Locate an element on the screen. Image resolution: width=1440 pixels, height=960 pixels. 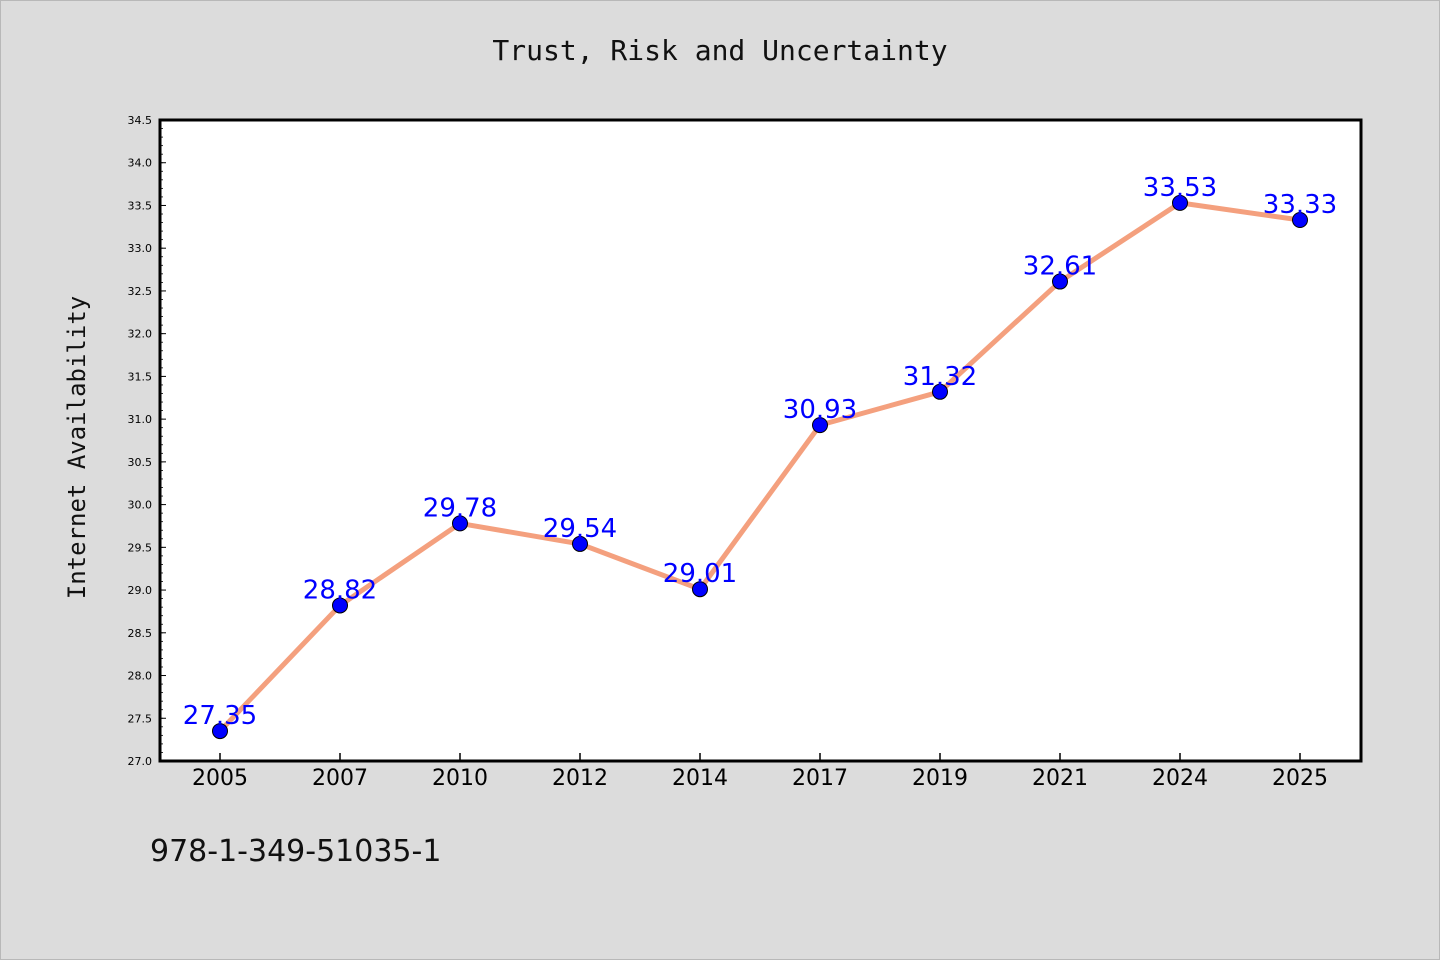
data-label: 32.61 is located at coordinates (1060, 267).